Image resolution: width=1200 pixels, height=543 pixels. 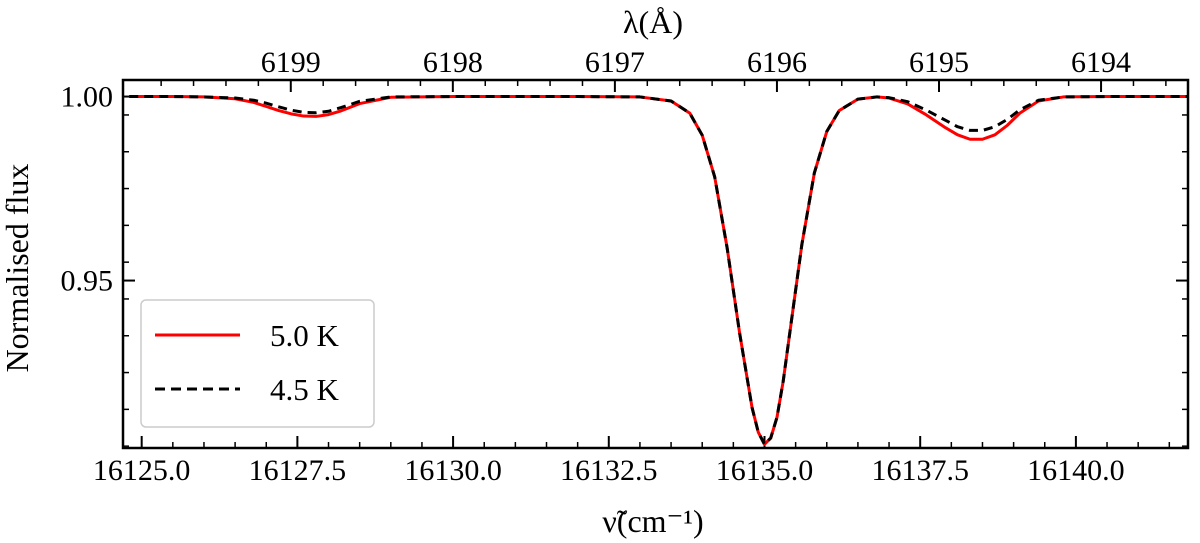 What do you see at coordinates (453, 62) in the screenshot?
I see `top-tick-label: 6198` at bounding box center [453, 62].